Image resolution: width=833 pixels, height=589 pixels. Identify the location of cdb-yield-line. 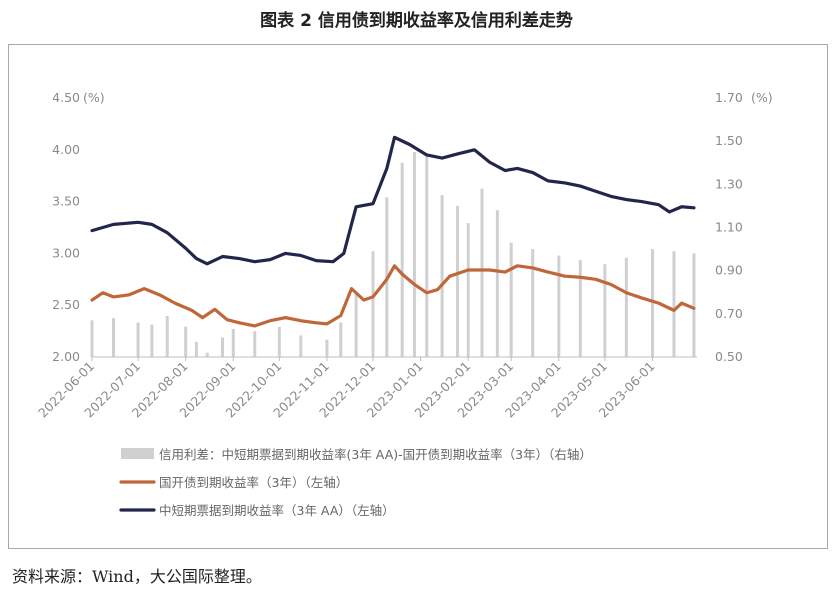
(393, 296).